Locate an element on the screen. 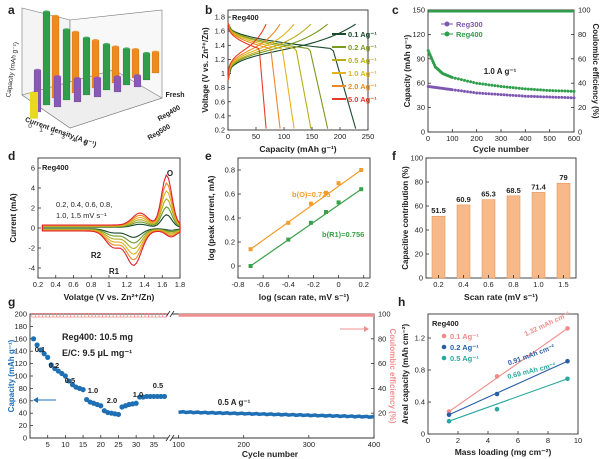 The image size is (602, 459). panel-b-frame is located at coordinates (298, 70).